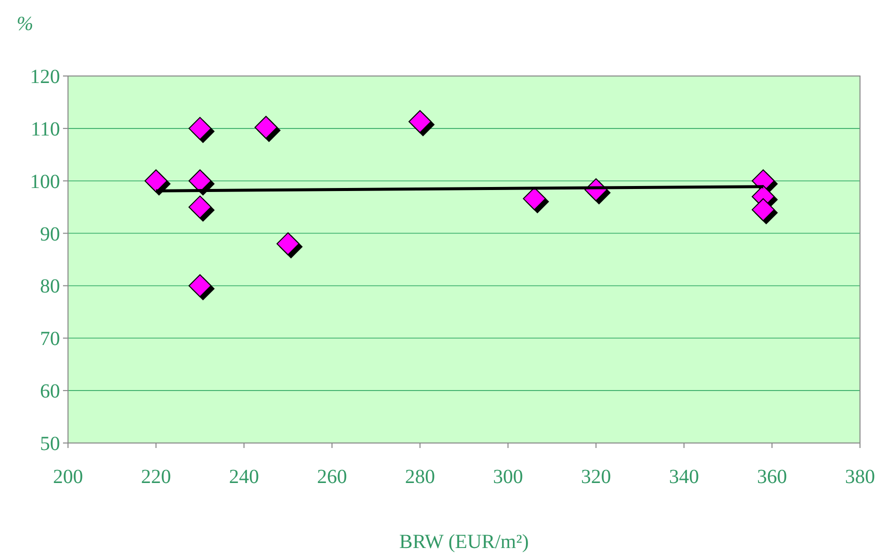 The image size is (877, 554). I want to click on y-tick-label: 120, so click(45, 77).